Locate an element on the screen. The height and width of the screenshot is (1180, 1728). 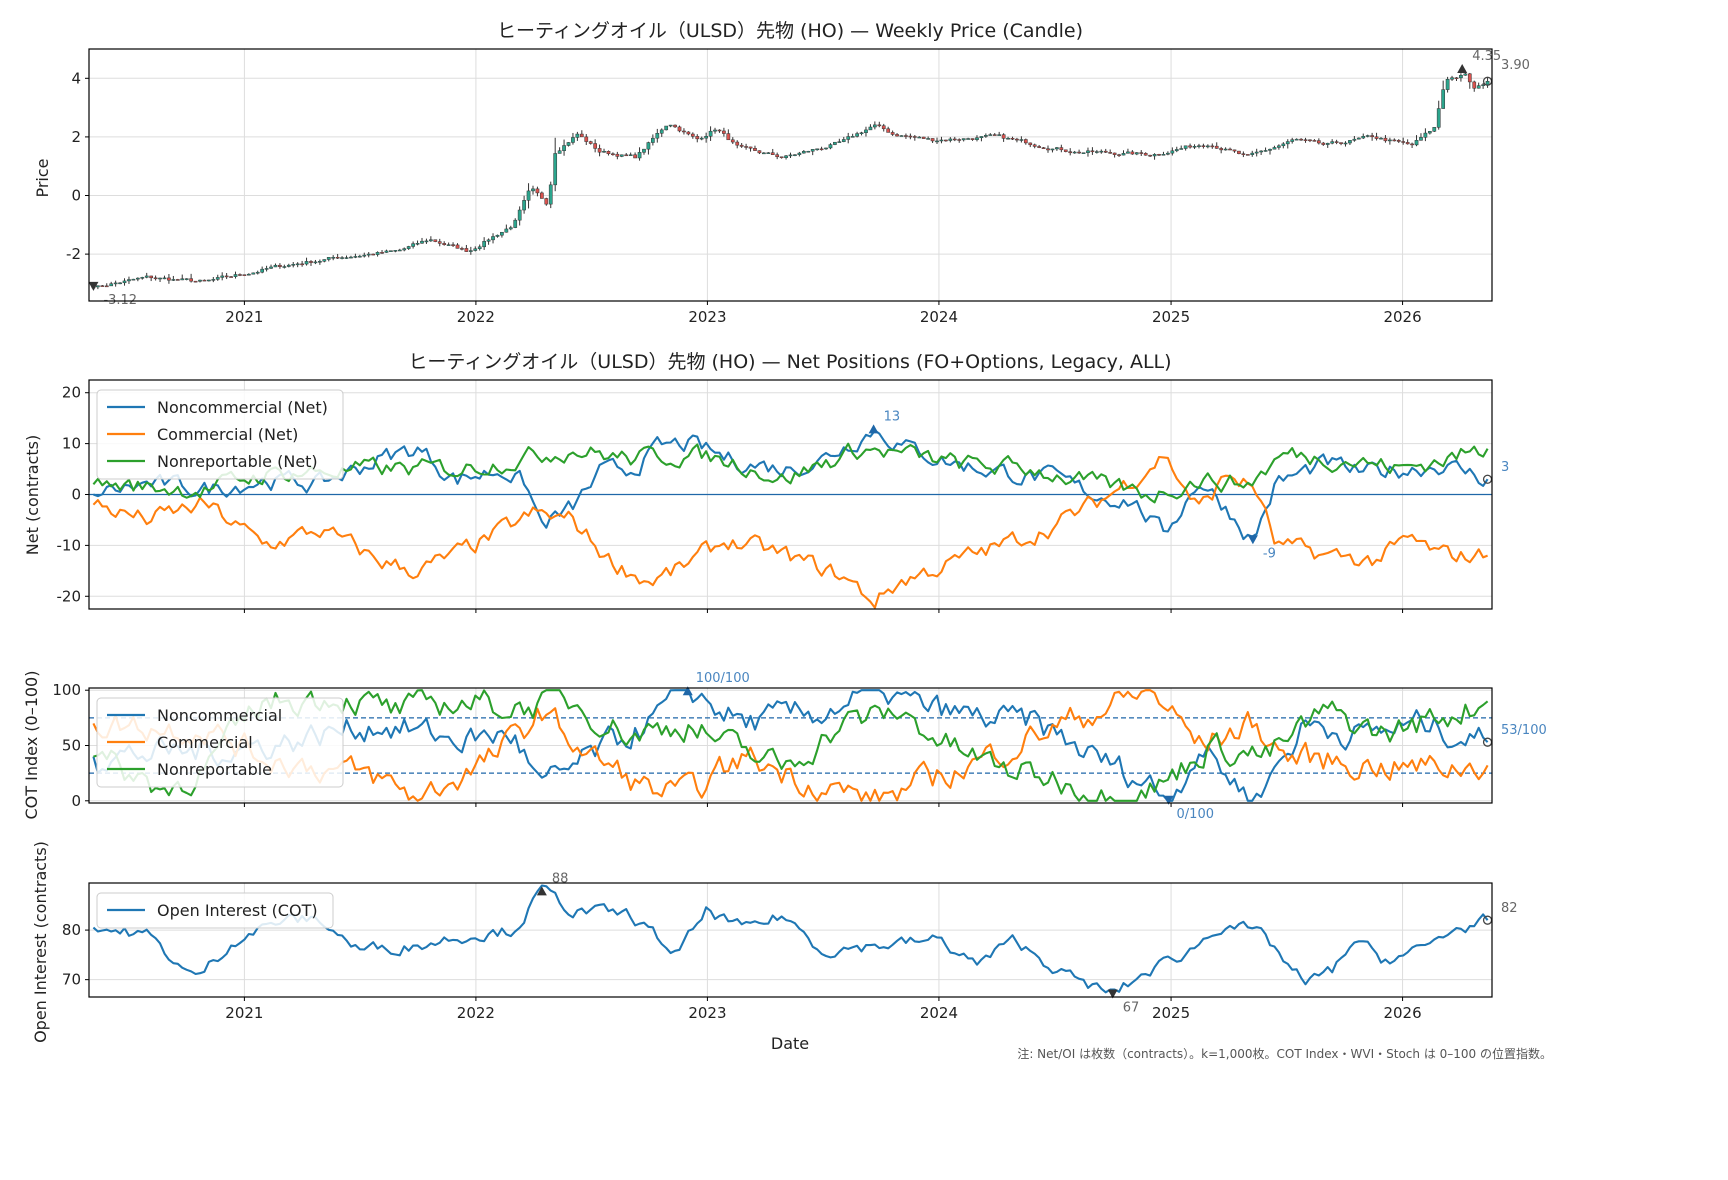
y-tick-label: 70 is located at coordinates (71, 980).